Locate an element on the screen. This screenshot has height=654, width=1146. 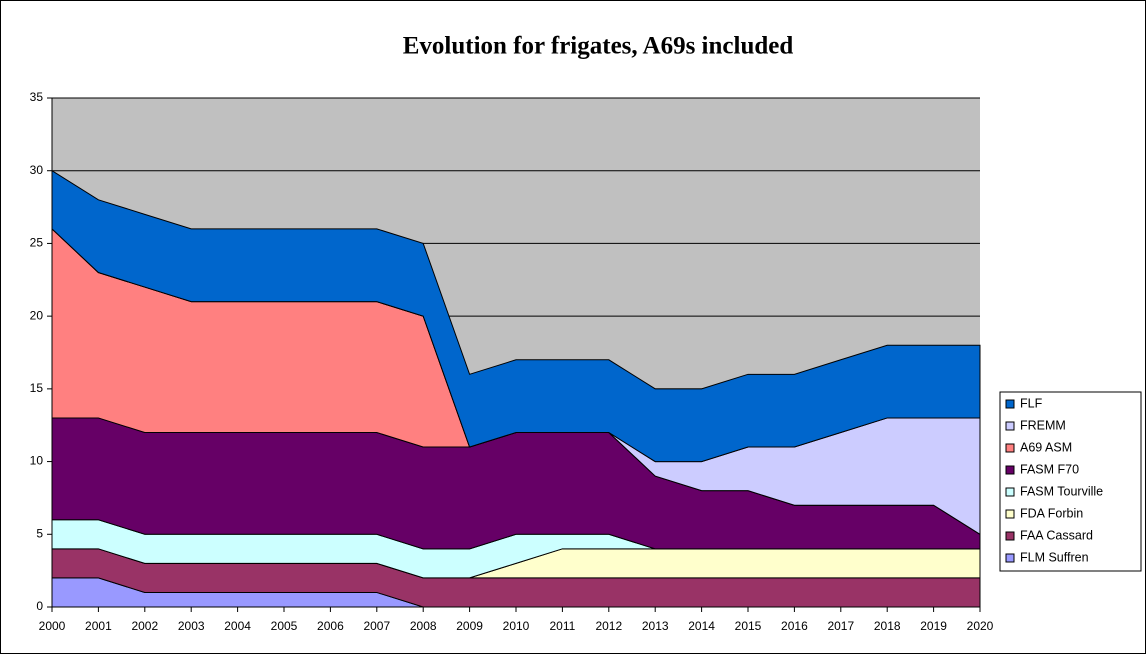
legend-label: FREMM is located at coordinates (1043, 425).